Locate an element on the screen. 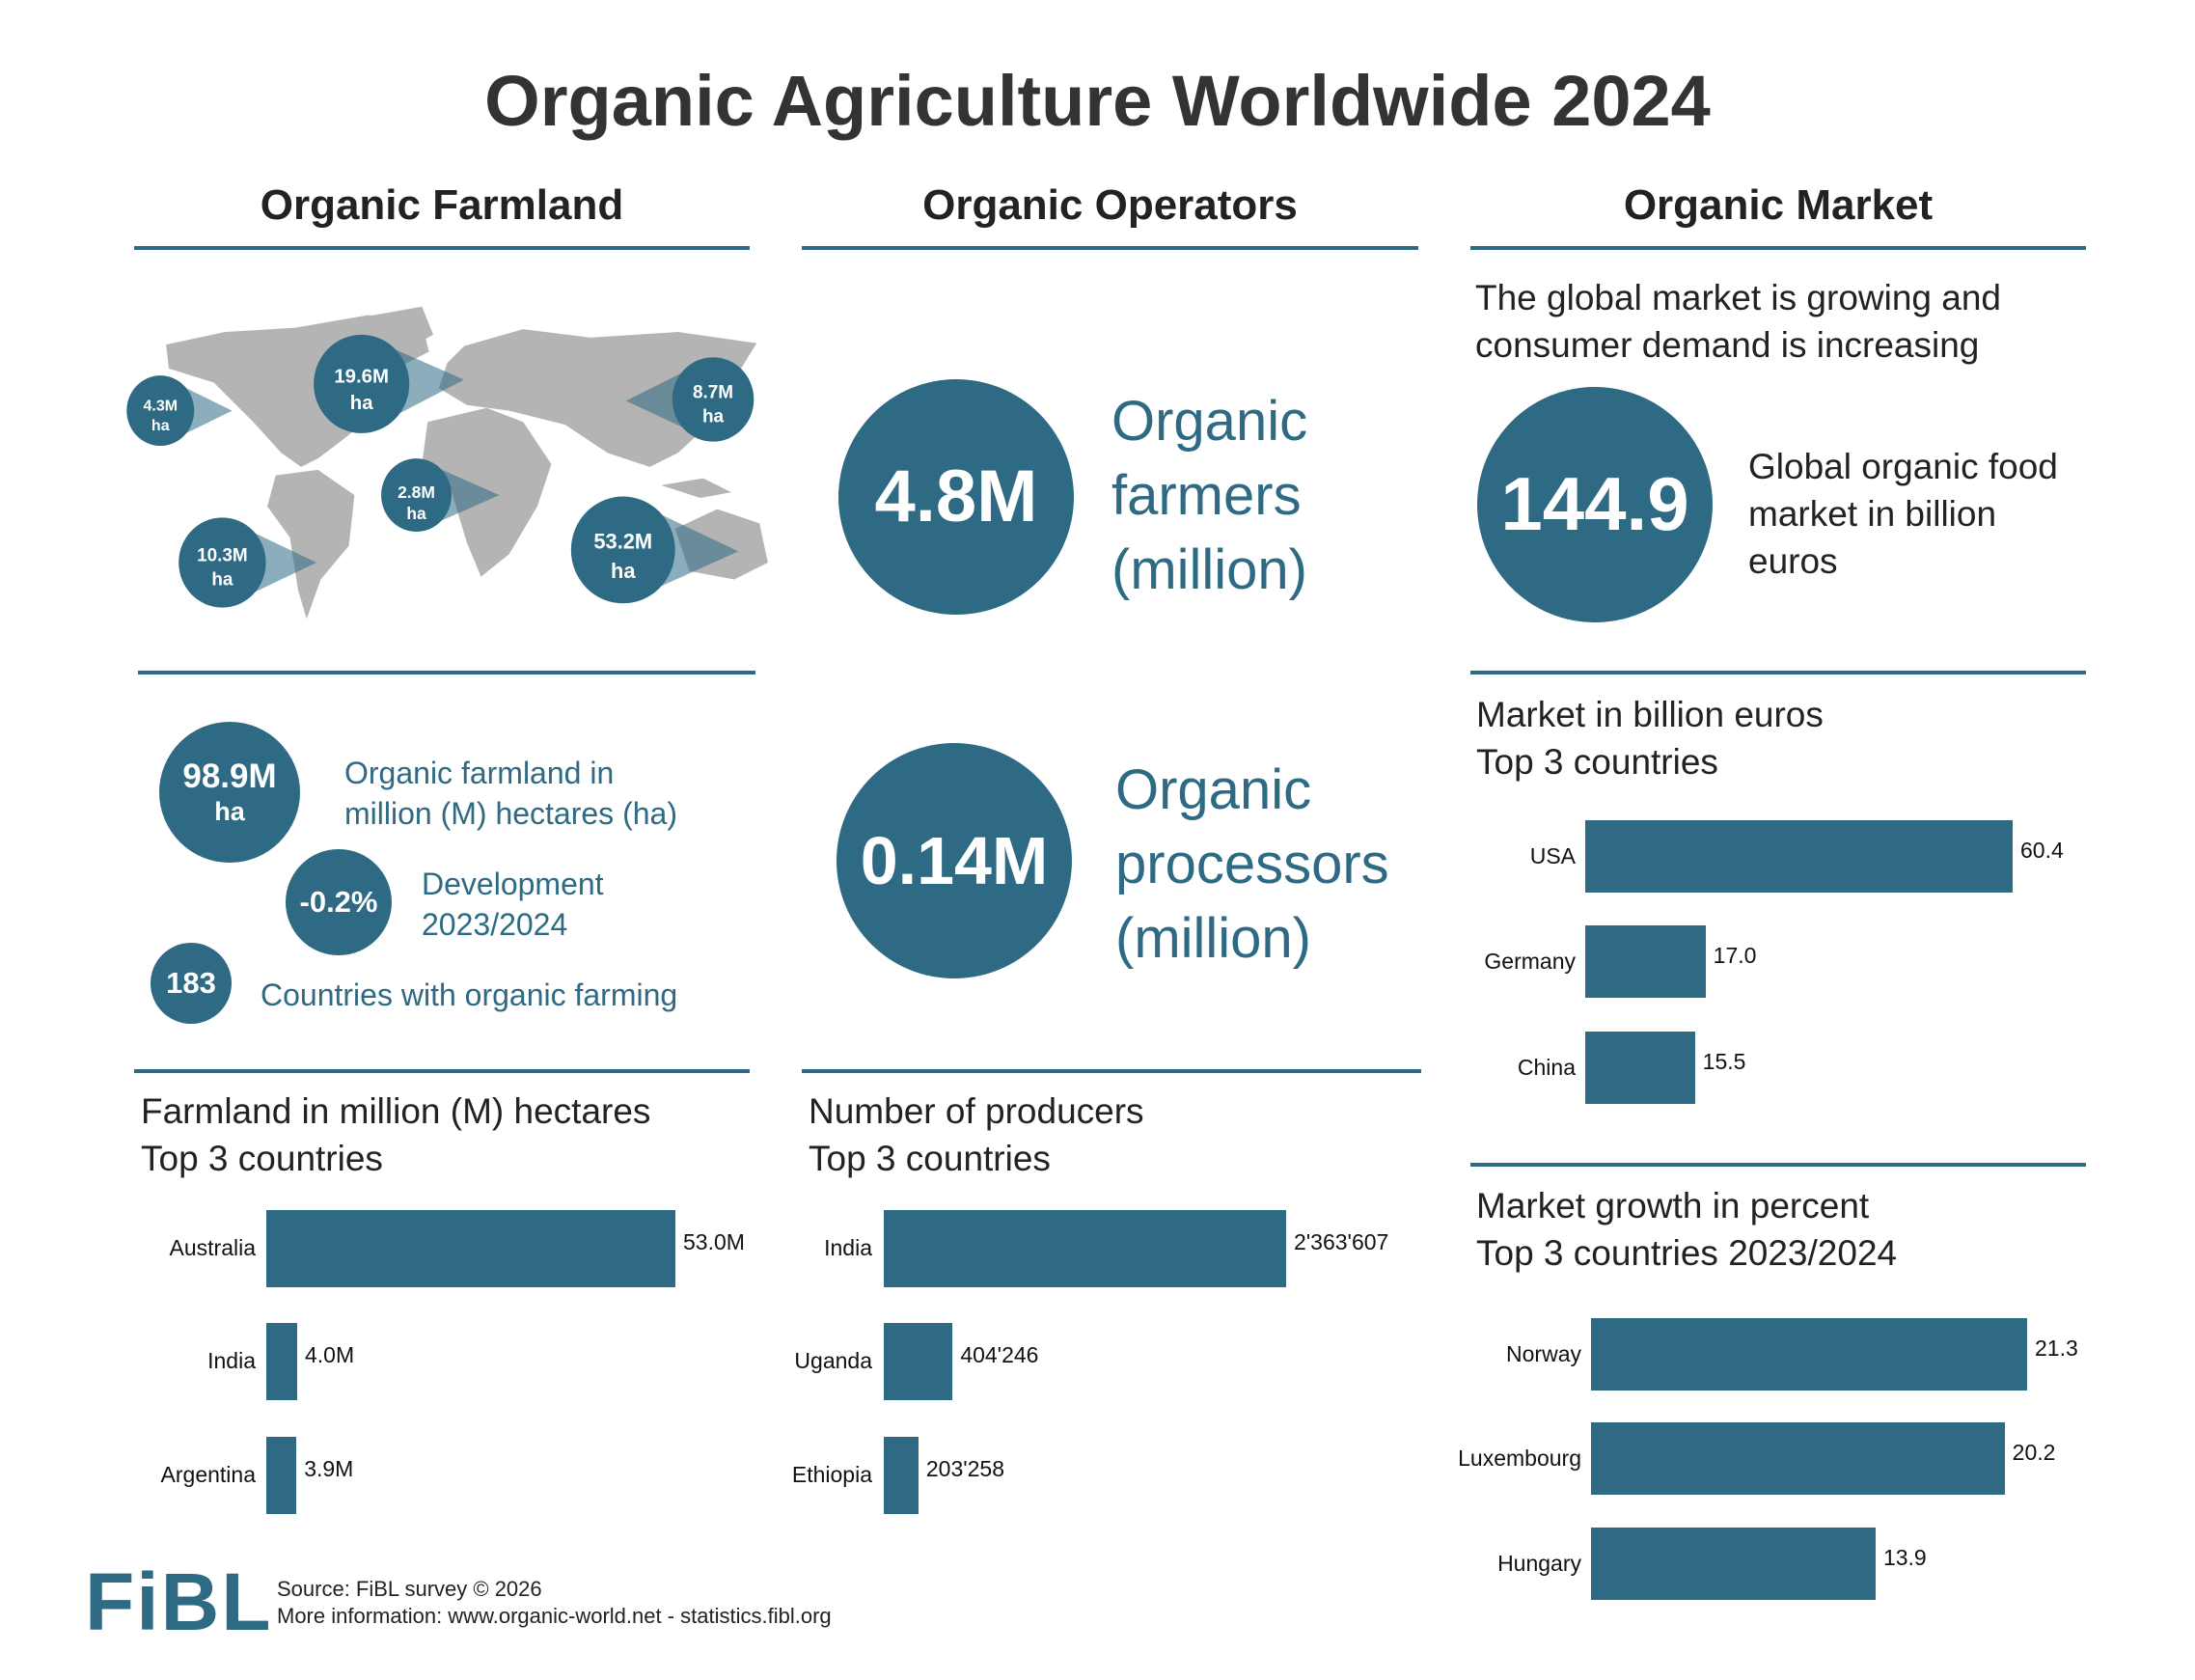 The width and height of the screenshot is (2195, 1680). data-label: 4.0M is located at coordinates (330, 1354).